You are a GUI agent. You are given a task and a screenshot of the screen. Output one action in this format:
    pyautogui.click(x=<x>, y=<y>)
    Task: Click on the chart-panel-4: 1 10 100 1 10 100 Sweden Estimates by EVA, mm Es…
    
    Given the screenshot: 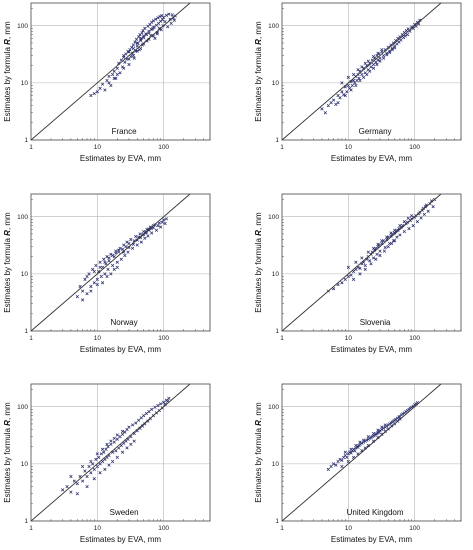 What is the action you would take?
    pyautogui.click(x=107, y=463)
    